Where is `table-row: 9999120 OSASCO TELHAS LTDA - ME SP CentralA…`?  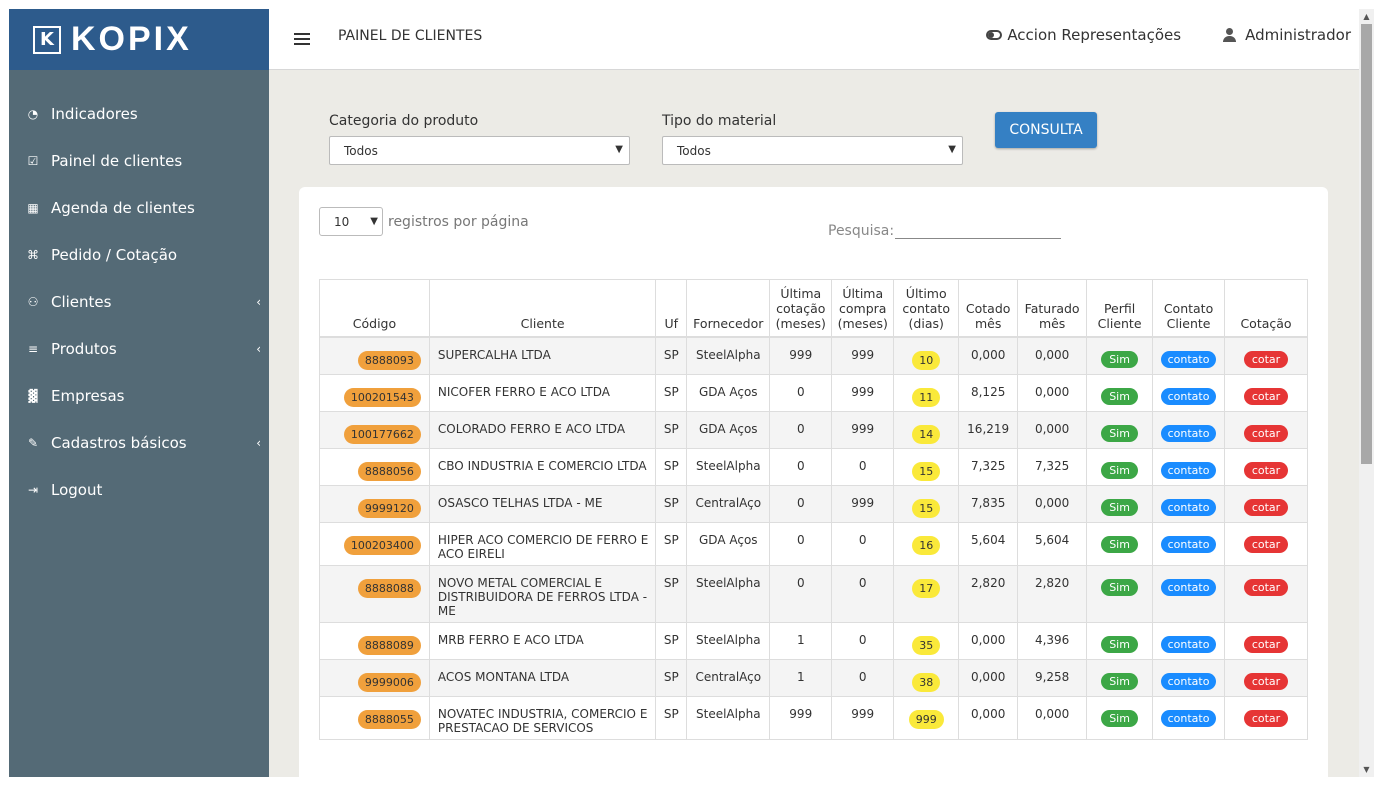
table-row: 9999120 OSASCO TELHAS LTDA - ME SP CentralA… is located at coordinates (813, 503).